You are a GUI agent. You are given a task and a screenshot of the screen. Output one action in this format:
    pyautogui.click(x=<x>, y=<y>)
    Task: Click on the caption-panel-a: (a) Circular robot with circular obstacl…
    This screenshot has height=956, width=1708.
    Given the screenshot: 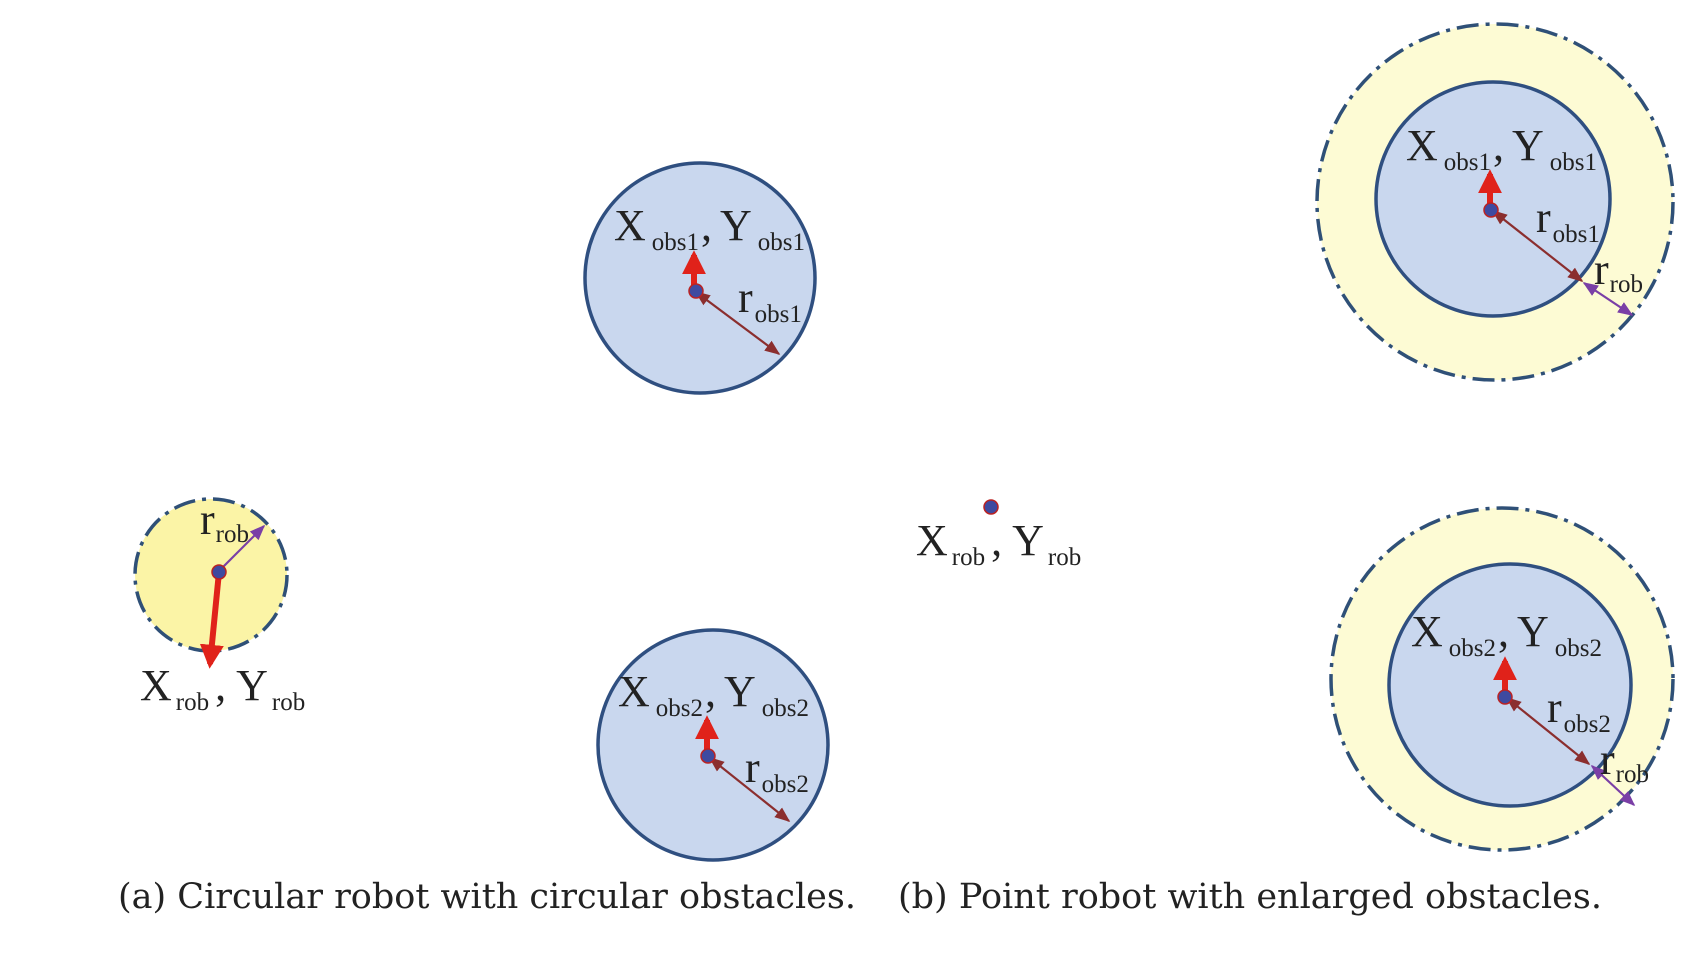 What is the action you would take?
    pyautogui.click(x=487, y=897)
    